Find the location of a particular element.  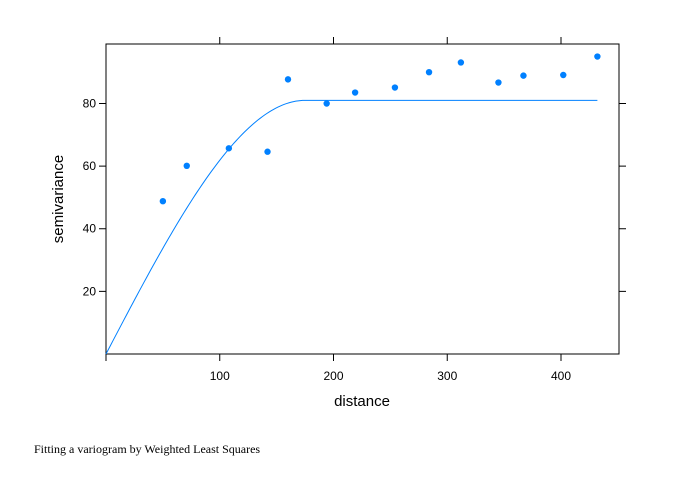

x-tick-label: 400 is located at coordinates (561, 376).